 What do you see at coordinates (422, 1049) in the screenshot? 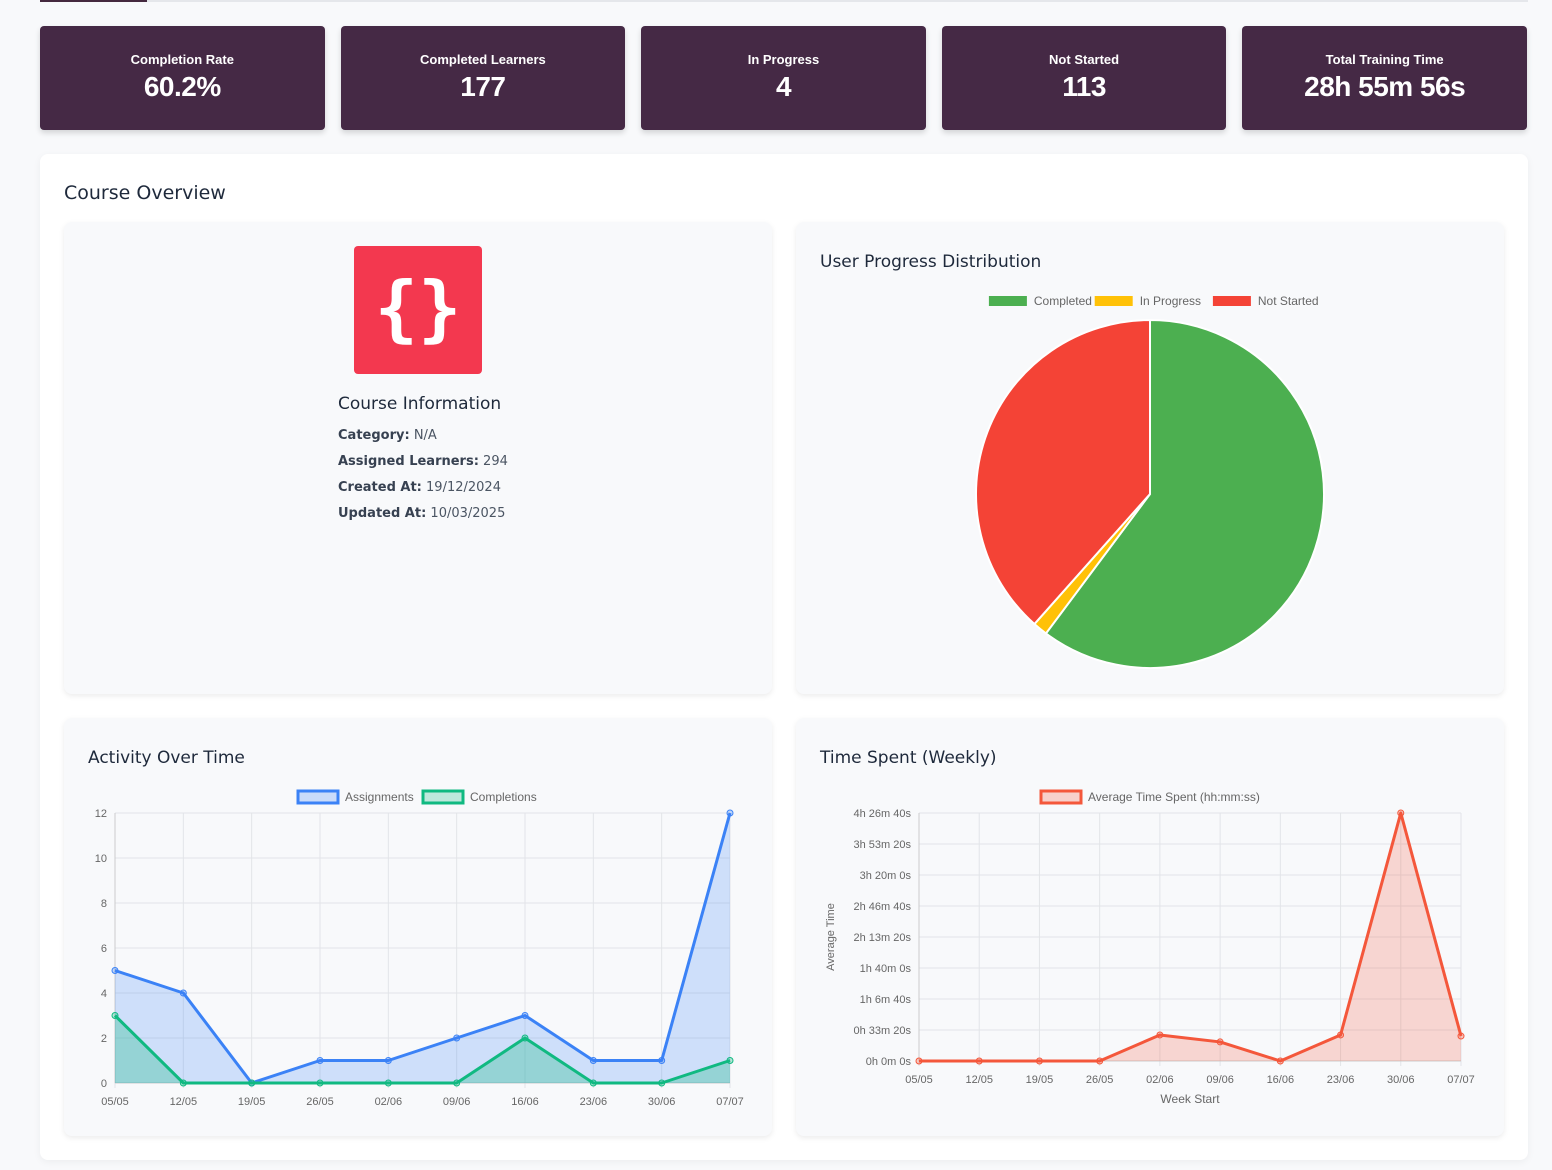
I see `series-line-completions` at bounding box center [422, 1049].